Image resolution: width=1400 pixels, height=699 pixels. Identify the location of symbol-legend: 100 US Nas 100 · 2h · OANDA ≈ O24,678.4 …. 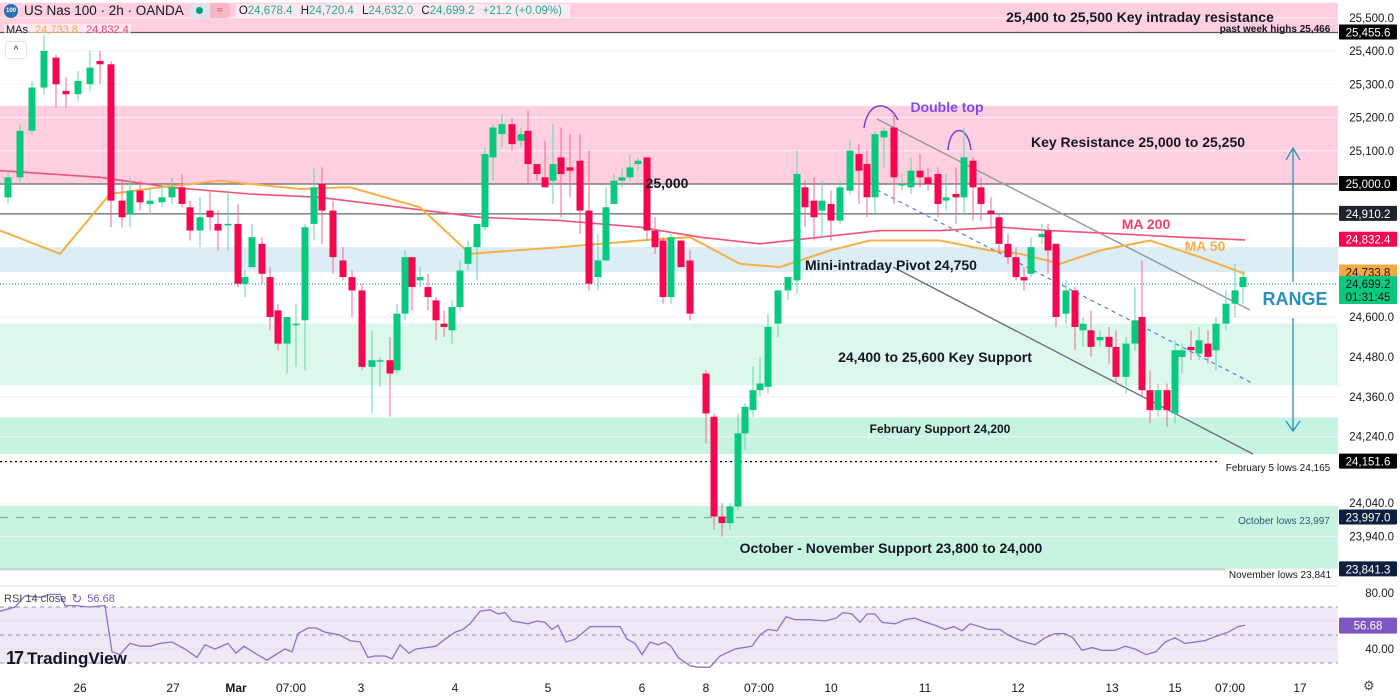
(287, 10).